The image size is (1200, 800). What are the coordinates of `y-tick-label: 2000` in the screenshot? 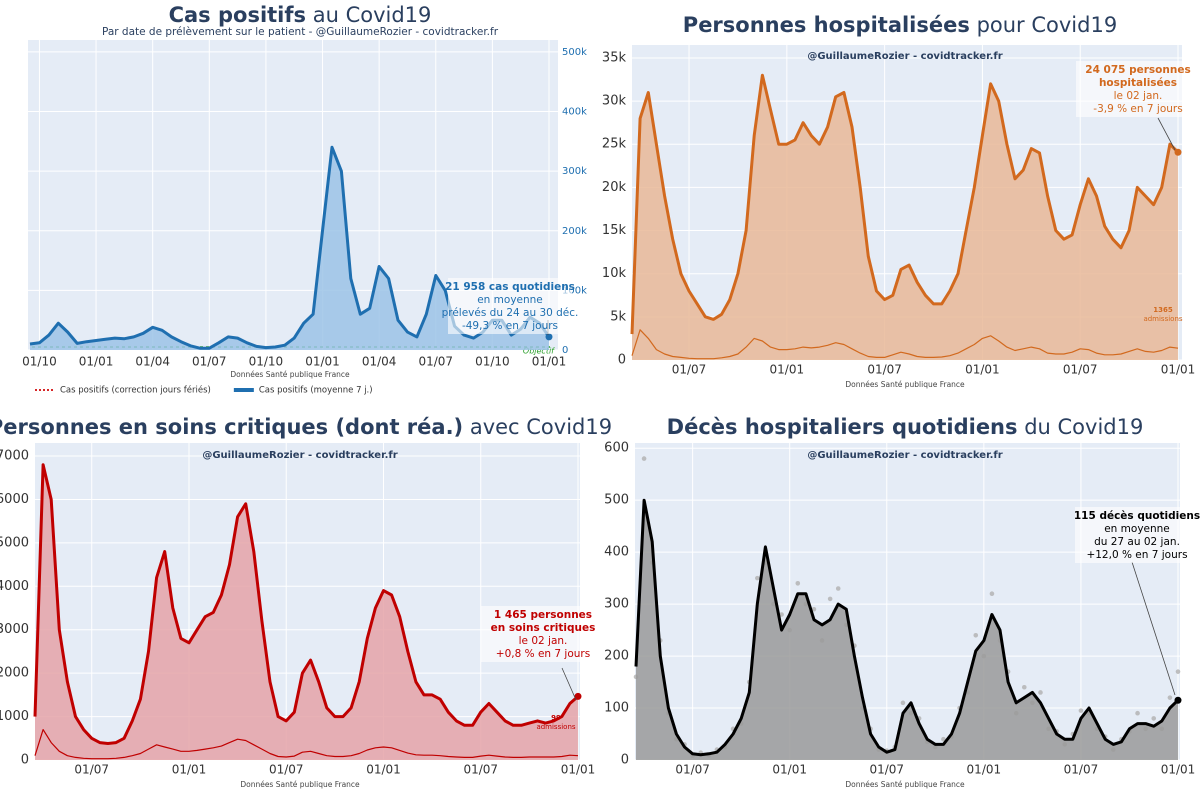 It's located at (14, 673).